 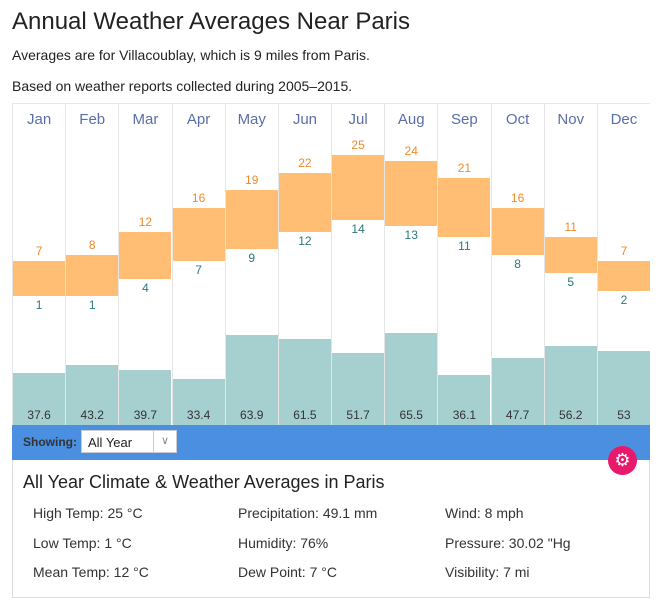 What do you see at coordinates (92, 415) in the screenshot?
I see `precip-label: 43.2` at bounding box center [92, 415].